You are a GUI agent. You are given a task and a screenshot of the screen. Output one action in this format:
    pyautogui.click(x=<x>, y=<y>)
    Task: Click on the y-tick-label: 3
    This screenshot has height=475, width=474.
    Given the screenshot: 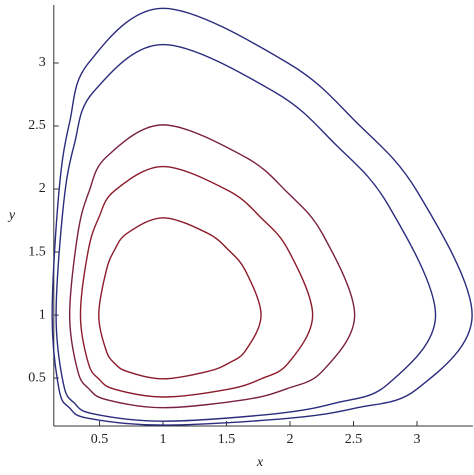 What is the action you would take?
    pyautogui.click(x=42, y=62)
    